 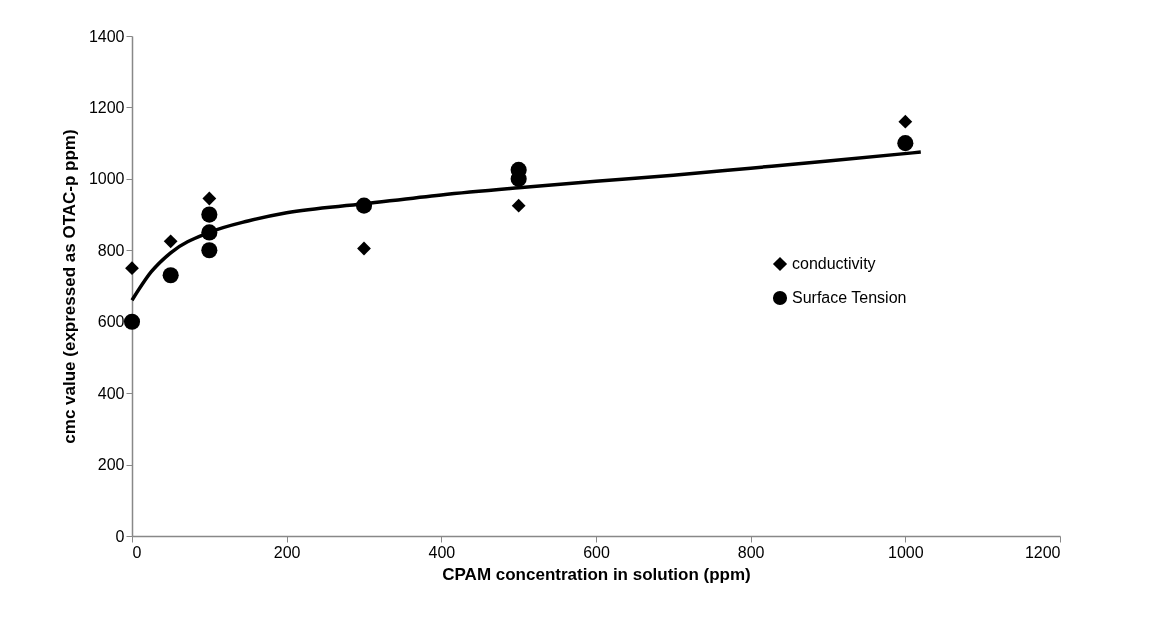 What do you see at coordinates (111, 465) in the screenshot?
I see `y-tick-label: 200` at bounding box center [111, 465].